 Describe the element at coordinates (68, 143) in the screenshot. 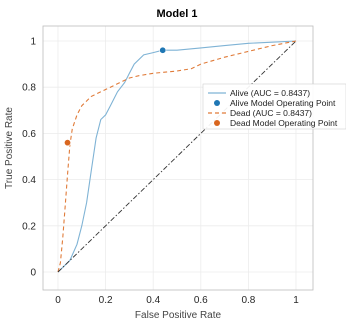

I see `operating-point-dead` at that location.